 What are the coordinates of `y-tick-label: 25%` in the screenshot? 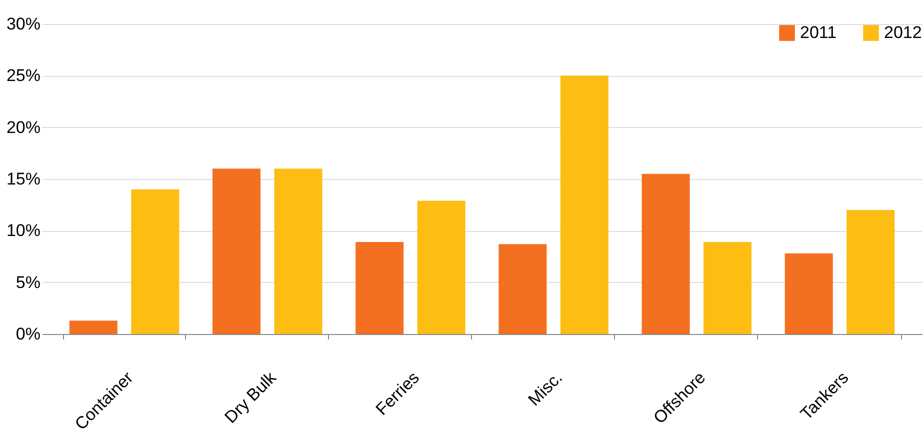 It's located at (23, 76).